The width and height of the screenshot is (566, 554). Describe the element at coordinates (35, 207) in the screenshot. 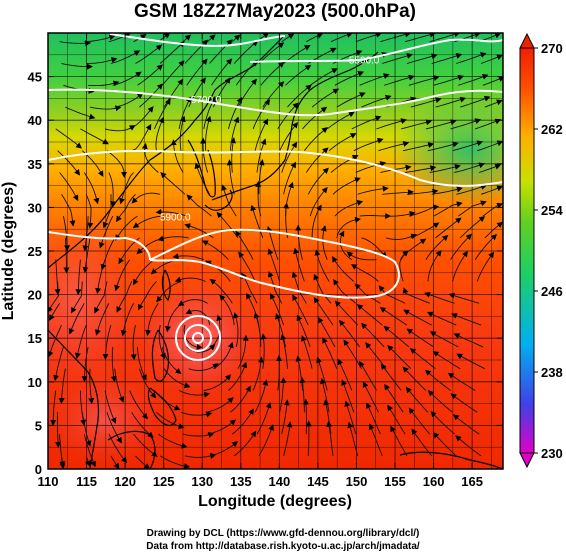

I see `y-tick-label: 30` at that location.